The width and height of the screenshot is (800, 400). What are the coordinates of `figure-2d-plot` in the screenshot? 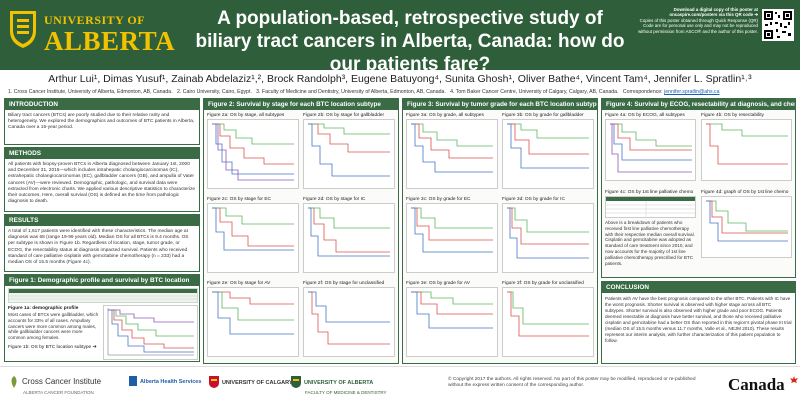 It's located at (349, 238).